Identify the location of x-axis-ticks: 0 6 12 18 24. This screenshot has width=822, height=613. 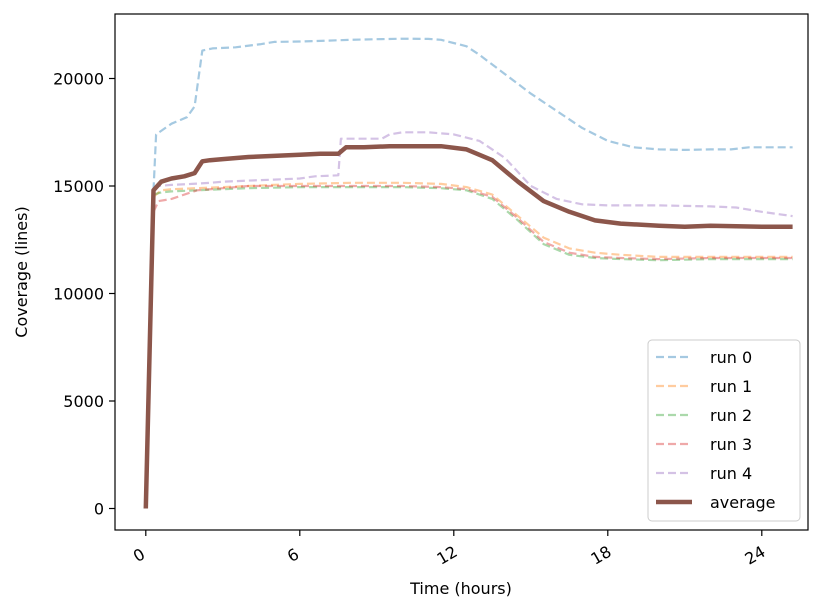
(449, 549).